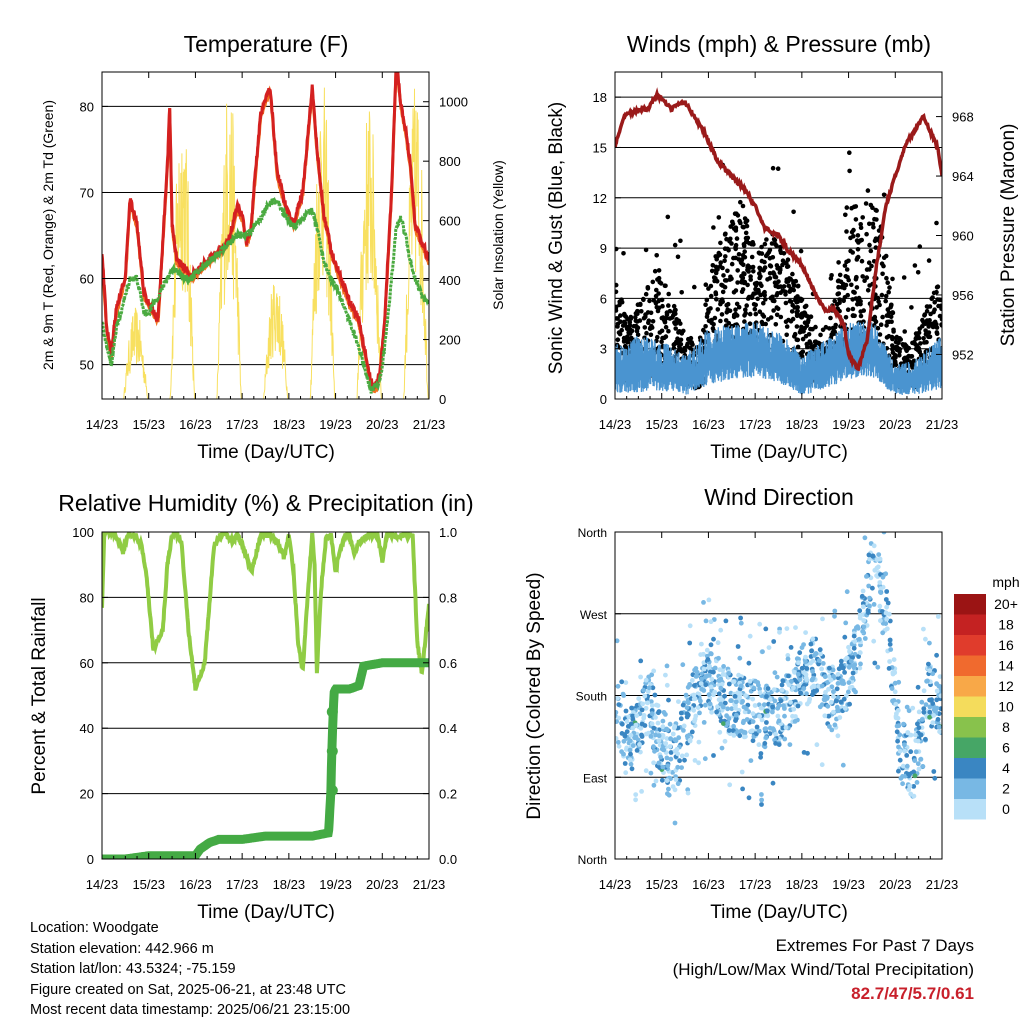 Image resolution: width=1024 pixels, height=1024 pixels. Describe the element at coordinates (122, 948) in the screenshot. I see `elevation-text: Station elevation: 442.966 m` at that location.